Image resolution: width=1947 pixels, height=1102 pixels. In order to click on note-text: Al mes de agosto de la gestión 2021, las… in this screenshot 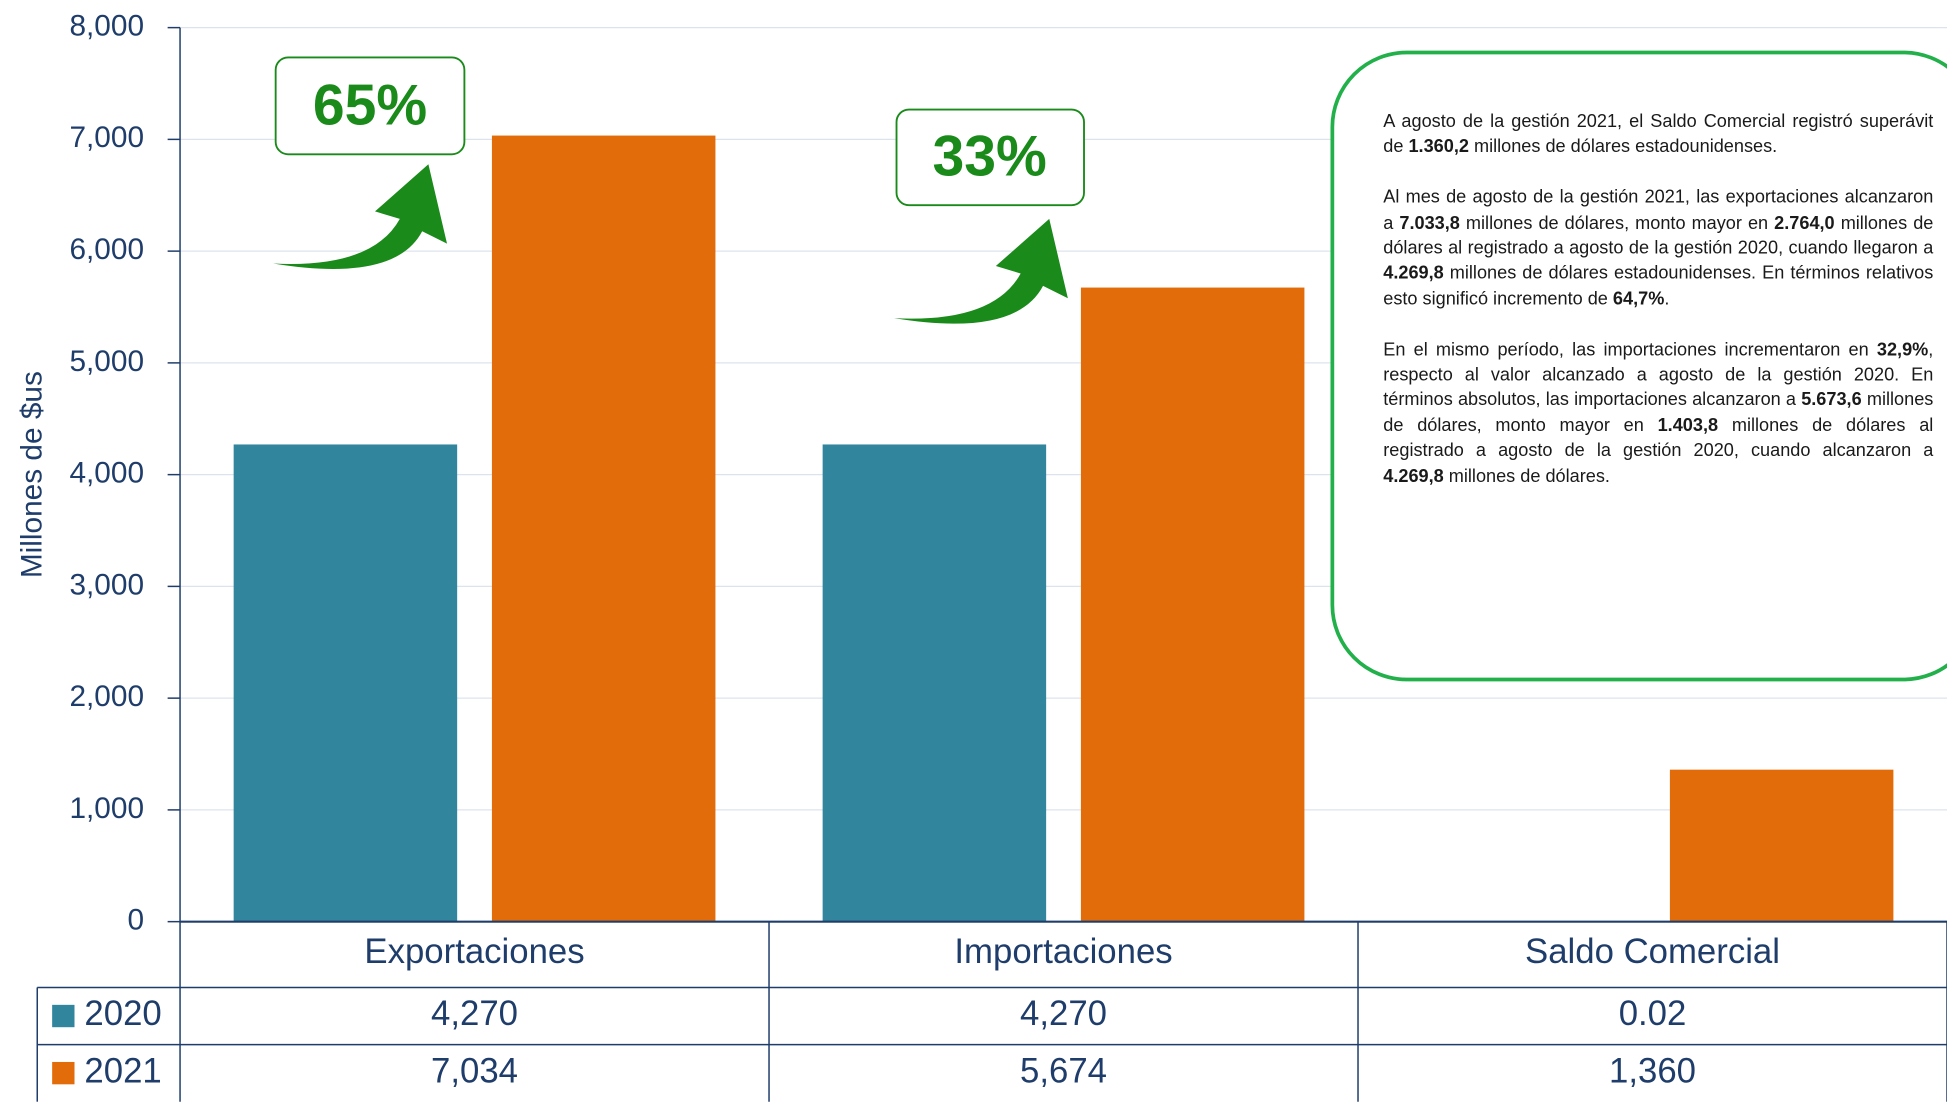, I will do `click(1658, 211)`.